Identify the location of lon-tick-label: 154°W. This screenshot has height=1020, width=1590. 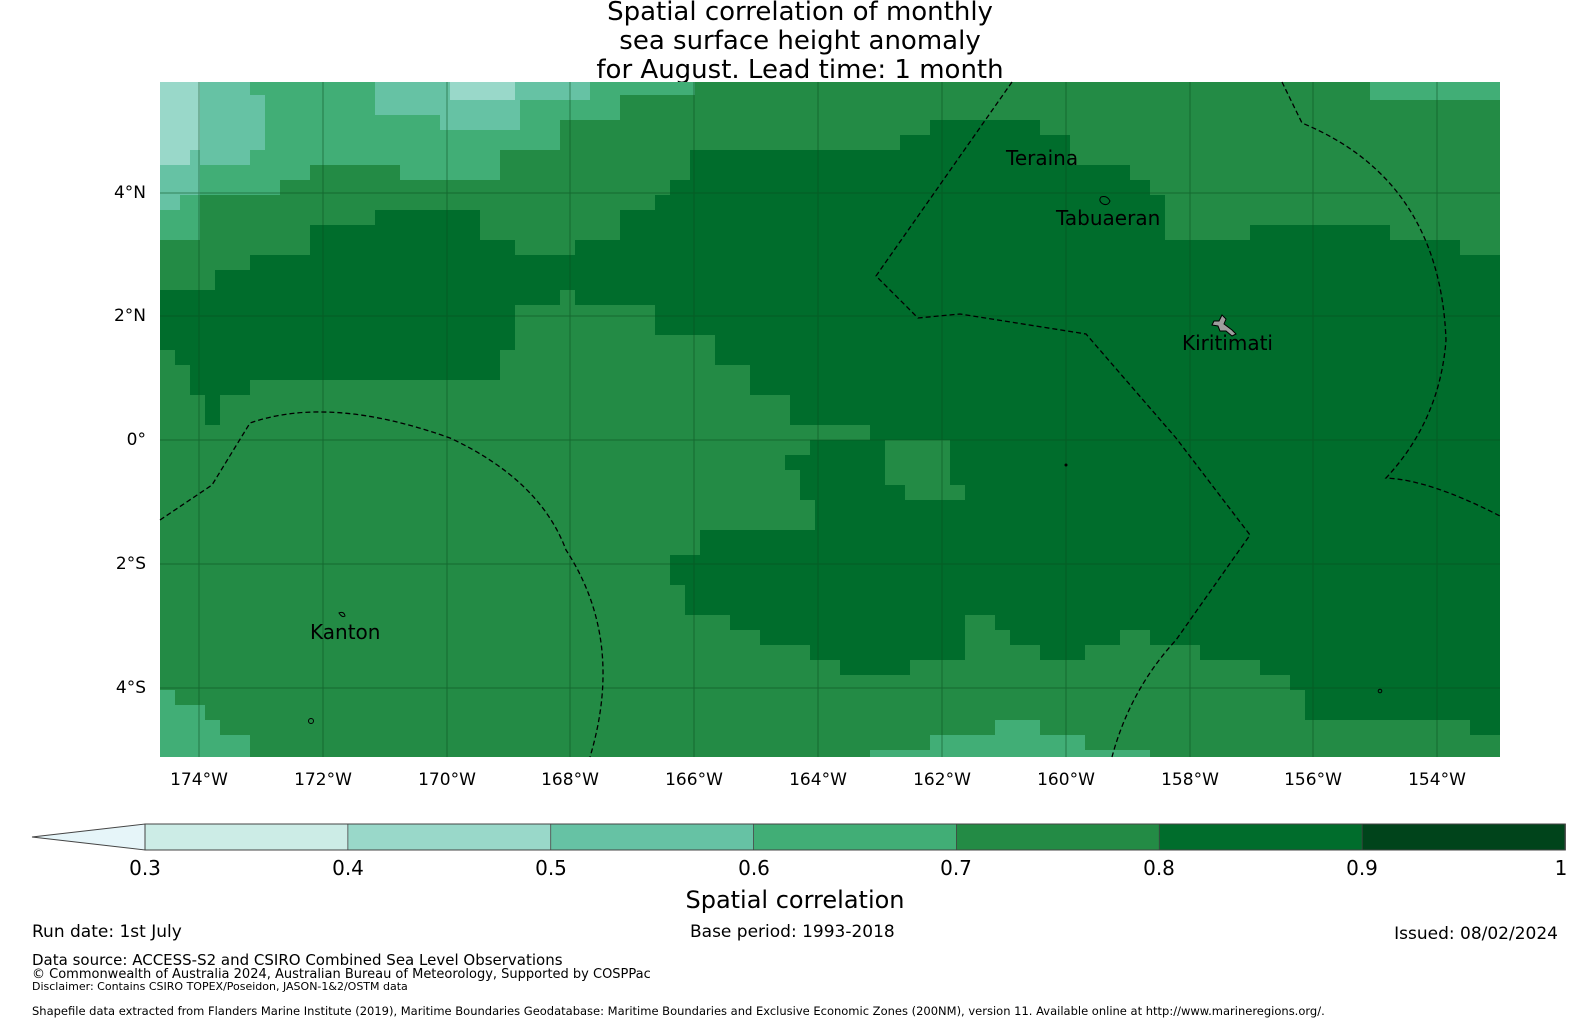
(1437, 780).